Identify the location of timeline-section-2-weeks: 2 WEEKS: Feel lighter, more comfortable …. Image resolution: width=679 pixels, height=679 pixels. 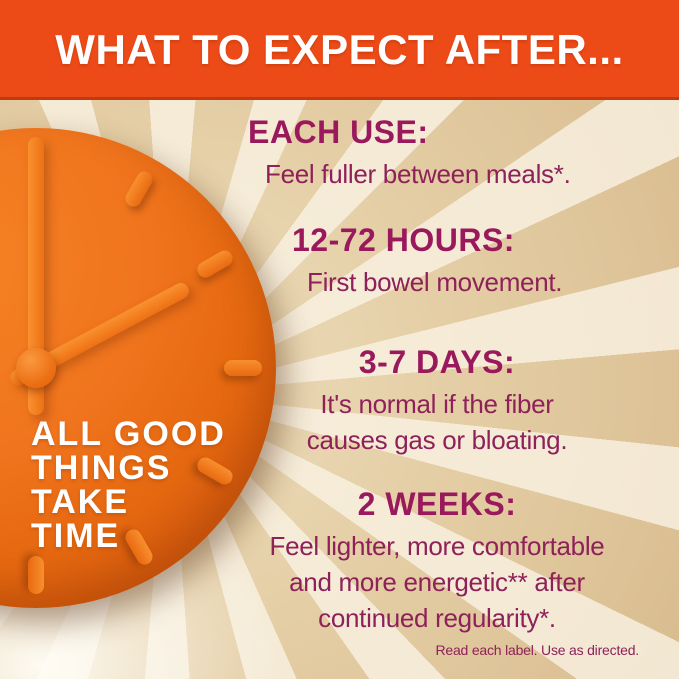
(437, 561).